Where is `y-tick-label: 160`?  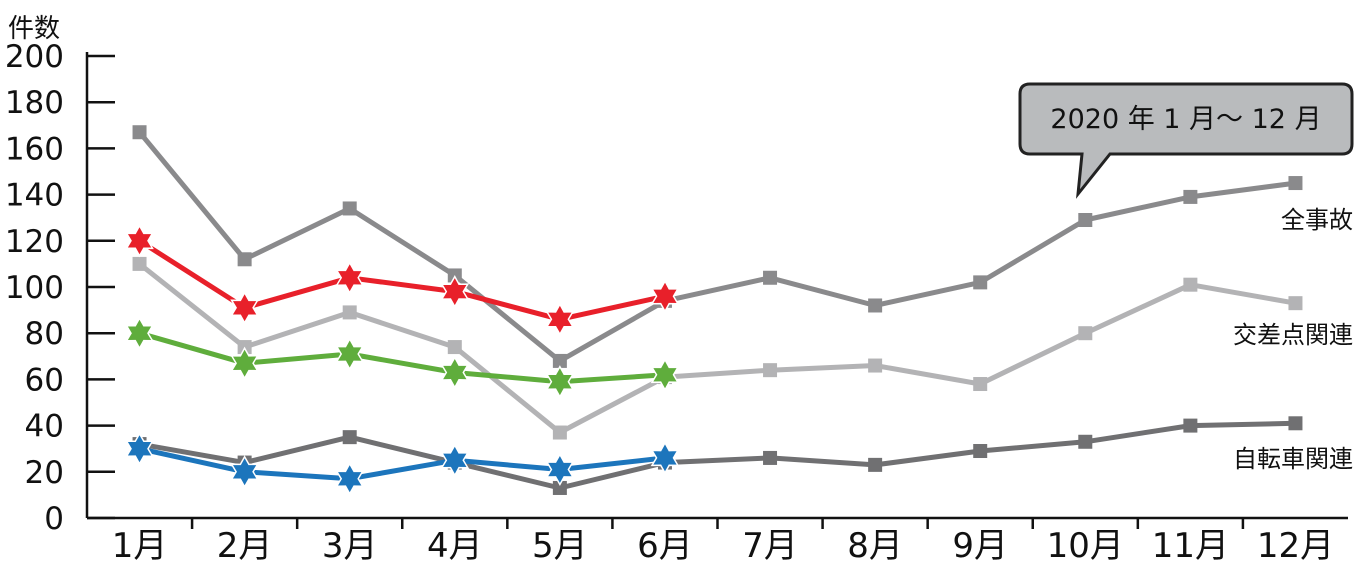 y-tick-label: 160 is located at coordinates (34, 149).